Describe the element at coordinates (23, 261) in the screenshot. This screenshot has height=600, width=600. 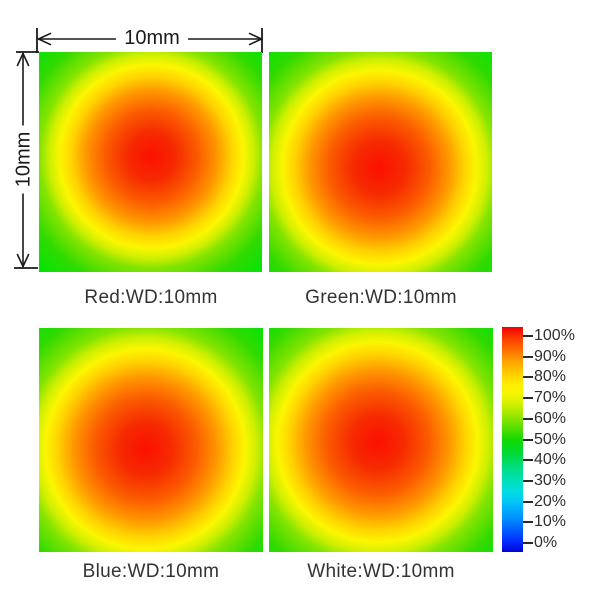
I see `v-dim-arrowhead-bottom` at that location.